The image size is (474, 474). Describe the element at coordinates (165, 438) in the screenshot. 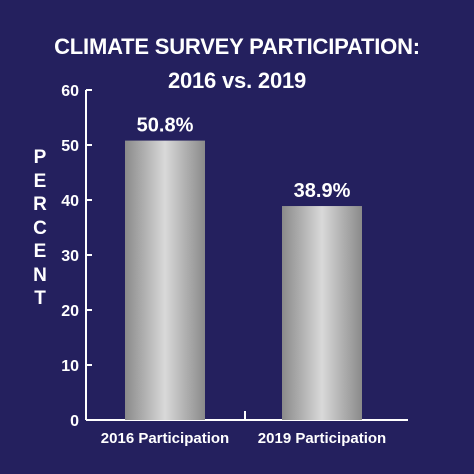

I see `x-tick-label: 2016 Participation` at that location.